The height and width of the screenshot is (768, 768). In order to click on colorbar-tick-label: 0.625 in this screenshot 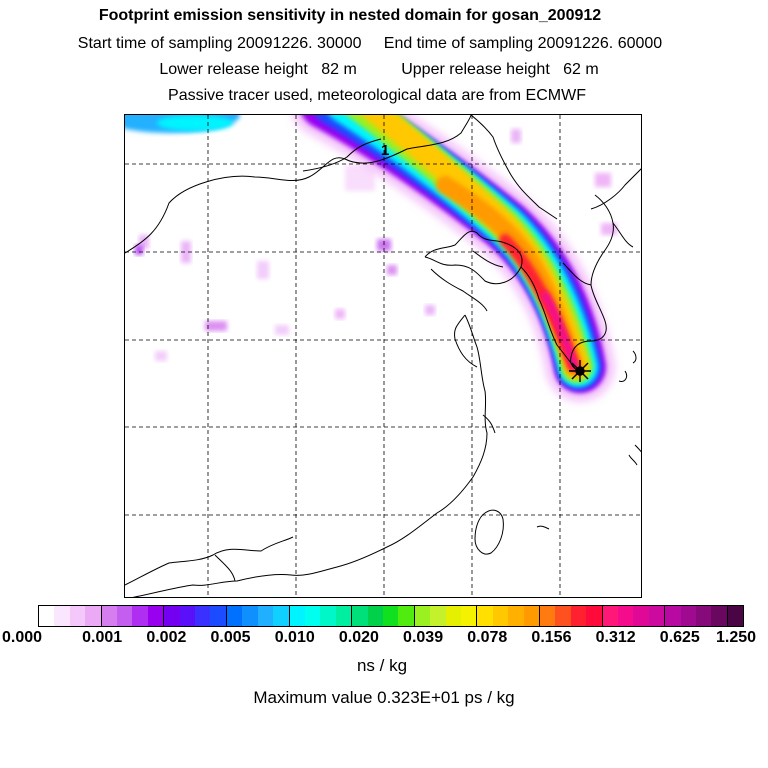, I will do `click(679, 637)`.